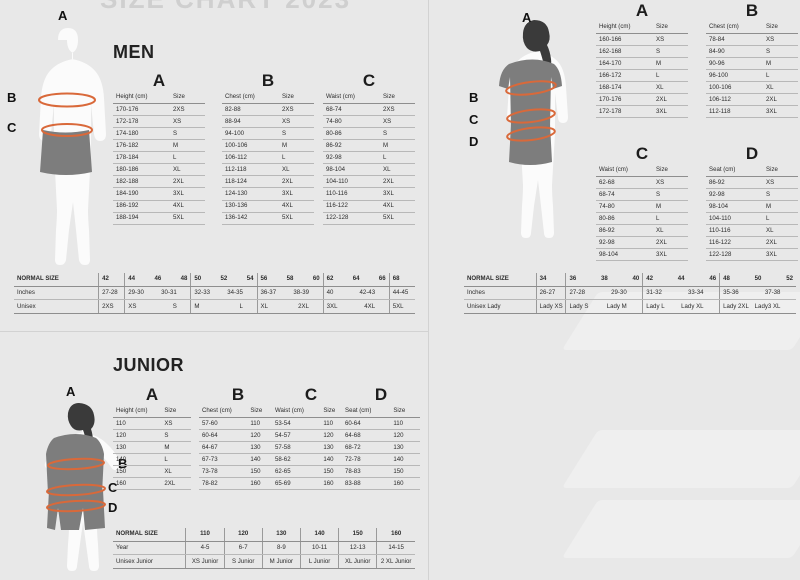 The height and width of the screenshot is (580, 800). What do you see at coordinates (262, 472) in the screenshot?
I see `table-cell: 150` at bounding box center [262, 472].